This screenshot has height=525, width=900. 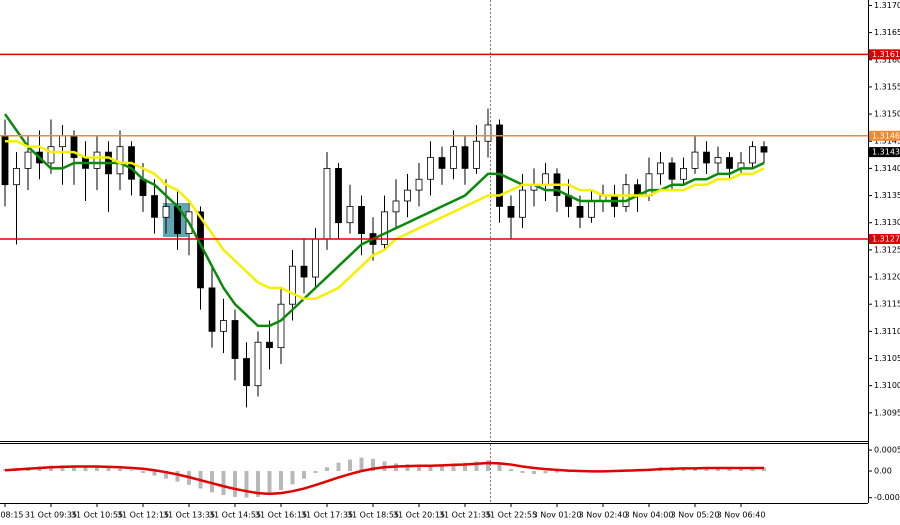 I want to click on y-tick-label: 1.3150, so click(x=887, y=114).